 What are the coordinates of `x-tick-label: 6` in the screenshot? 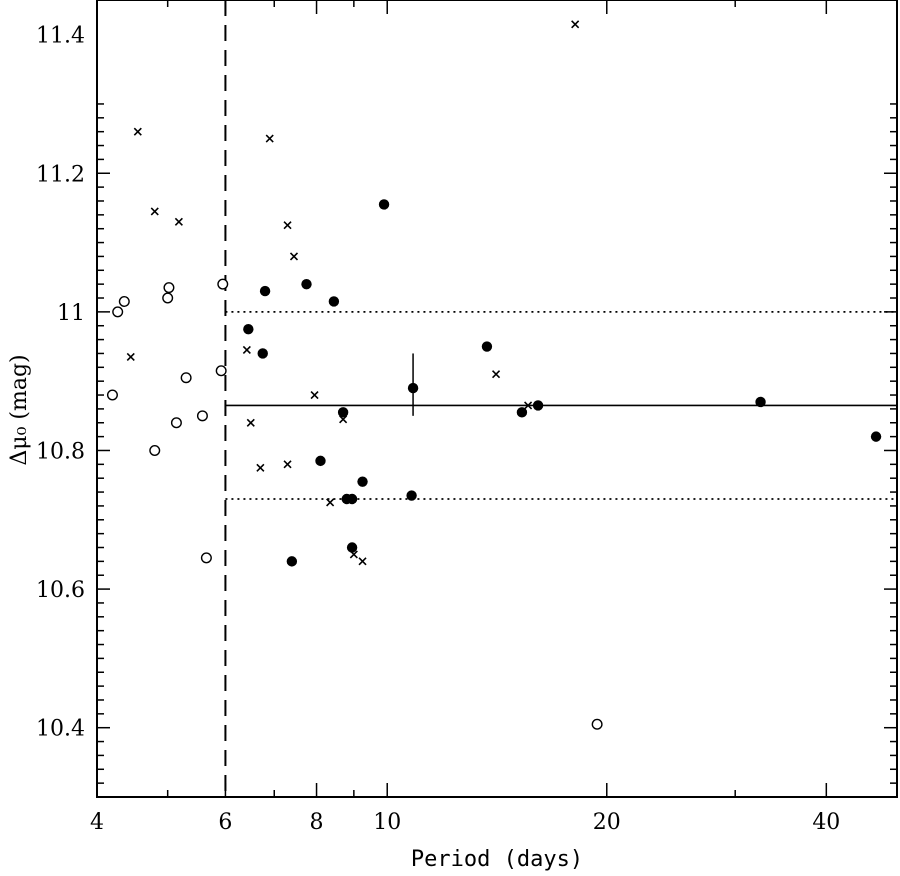 It's located at (225, 822).